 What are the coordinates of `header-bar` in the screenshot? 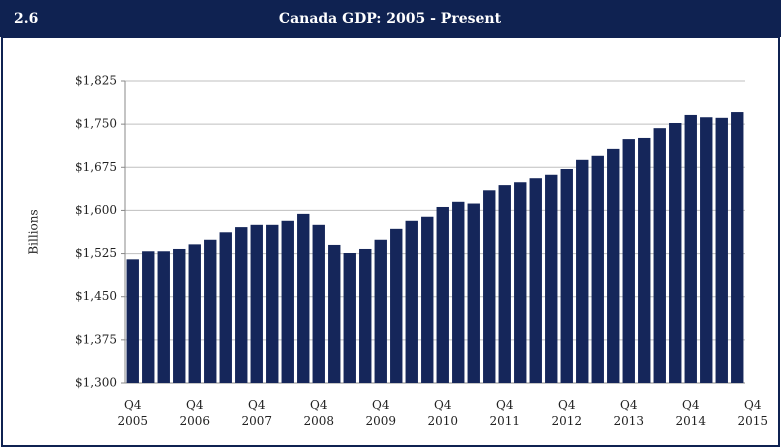 It's located at (390, 18).